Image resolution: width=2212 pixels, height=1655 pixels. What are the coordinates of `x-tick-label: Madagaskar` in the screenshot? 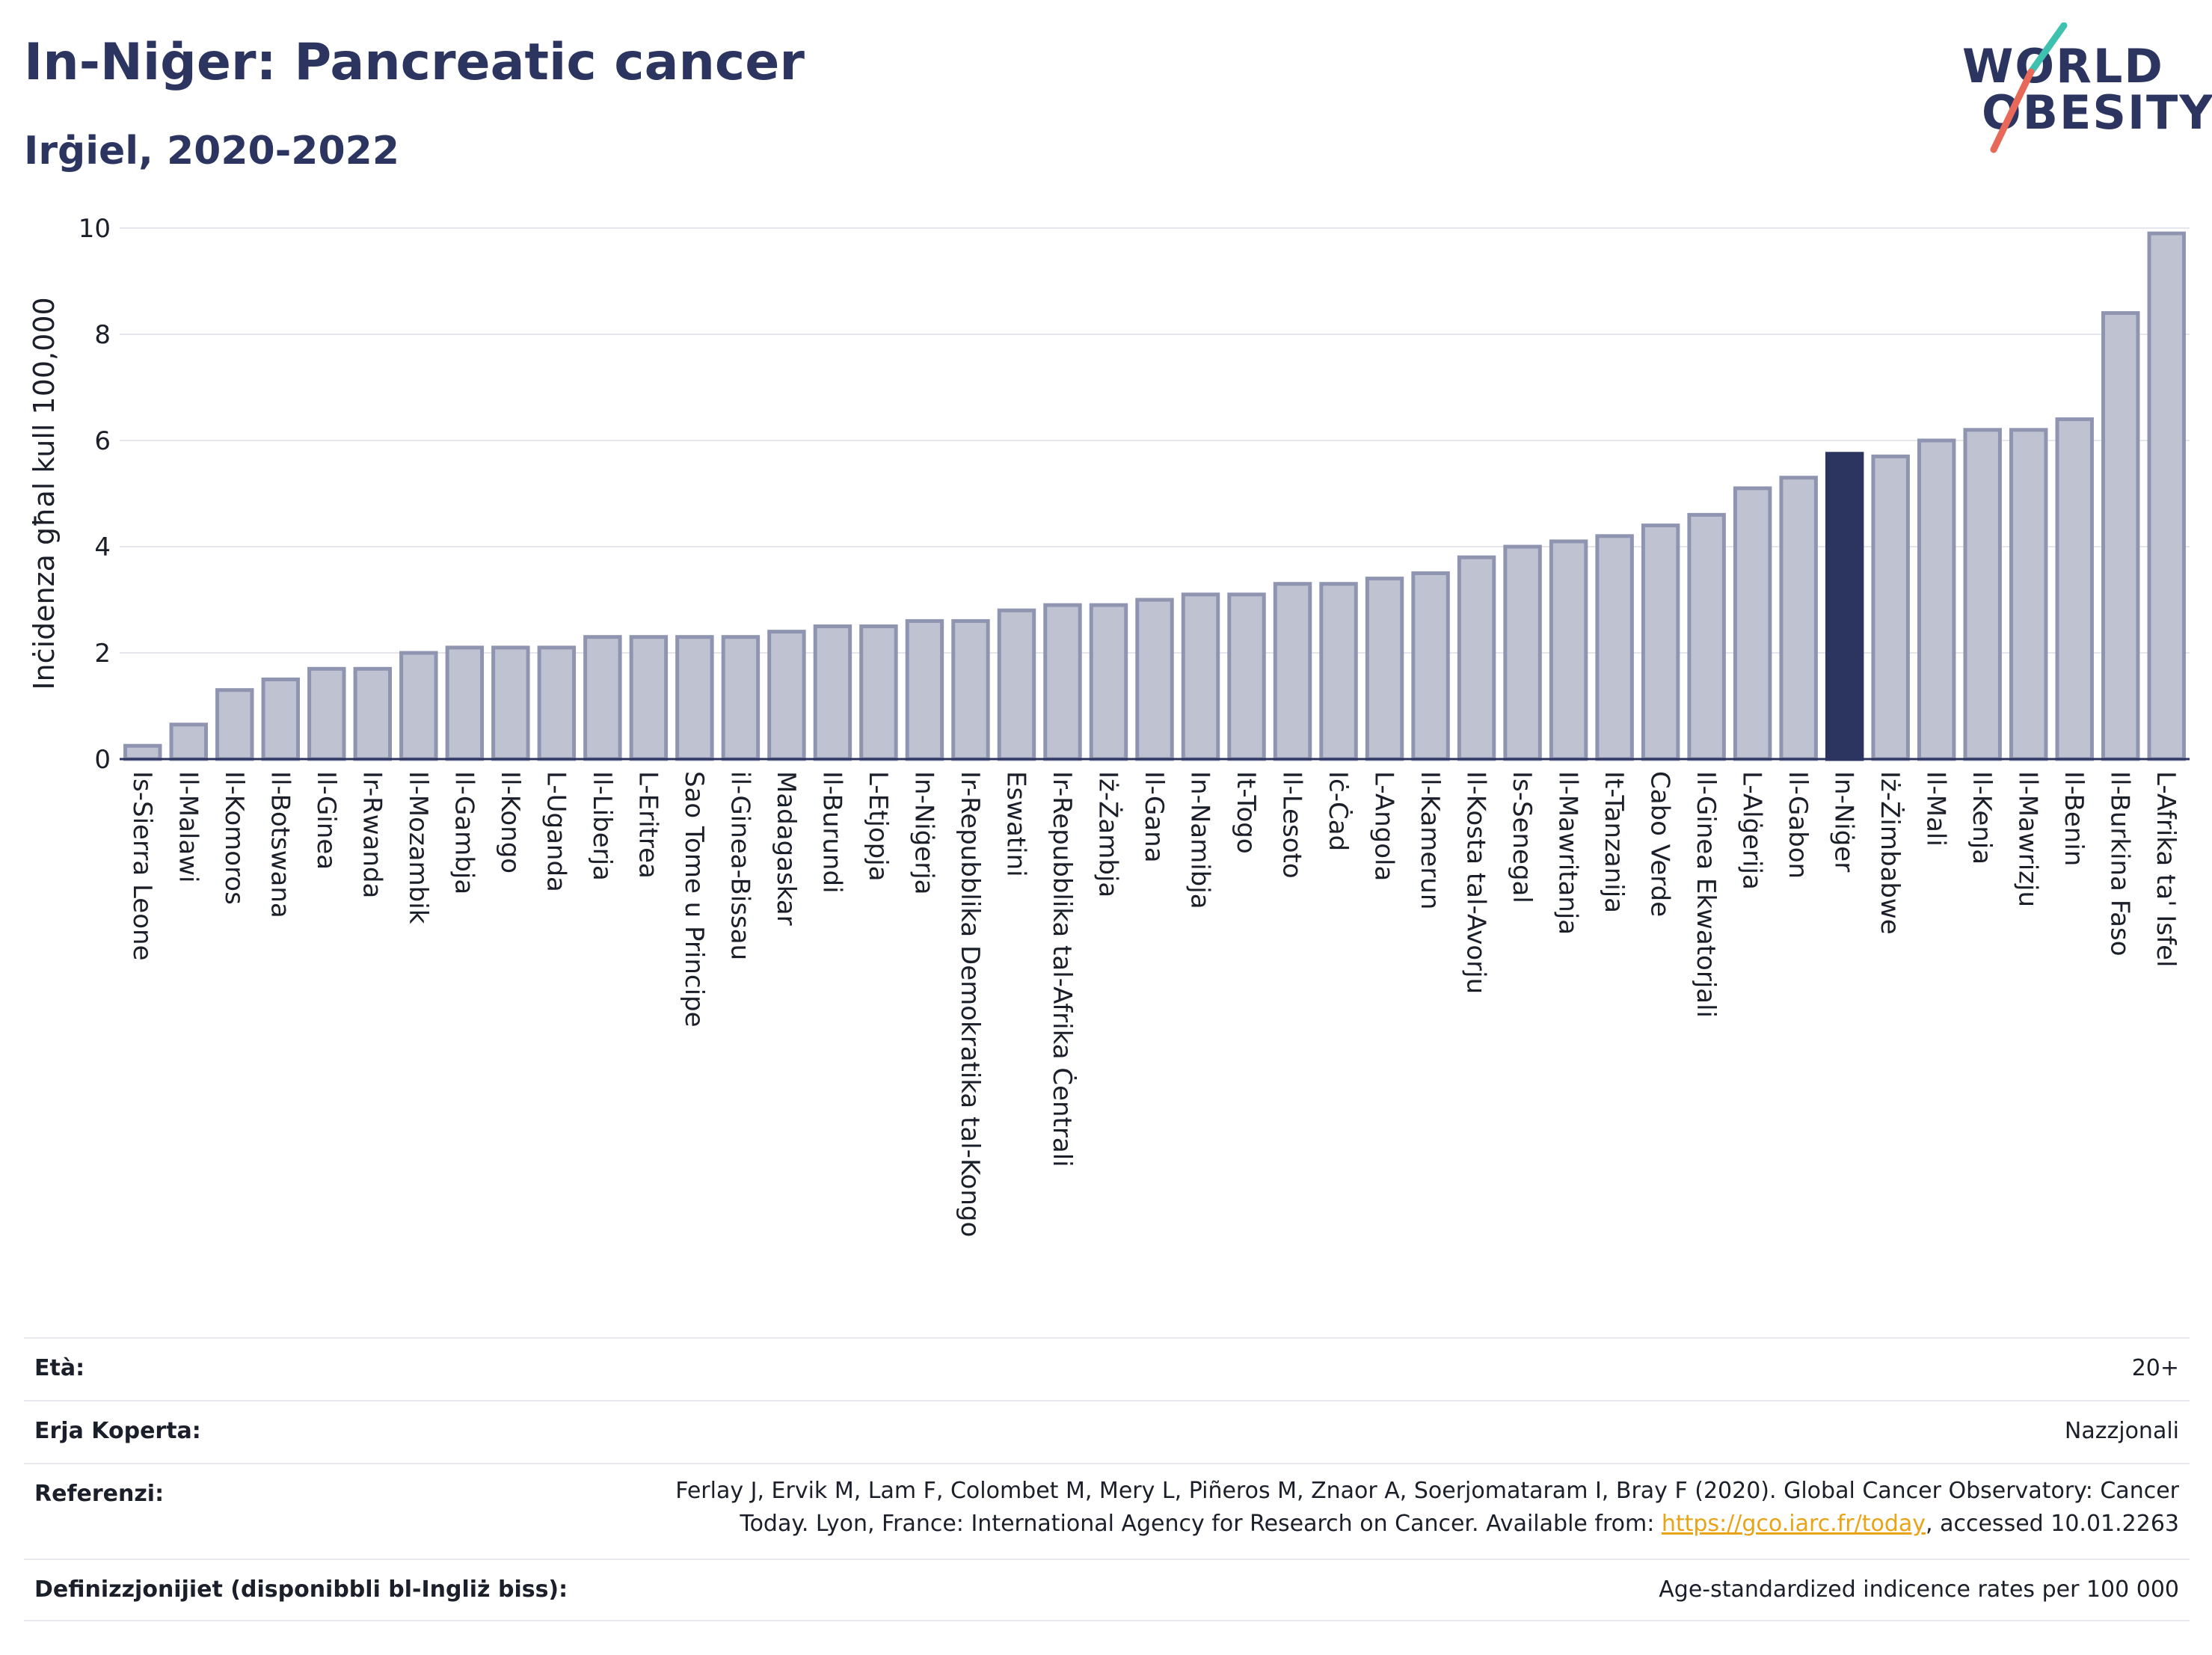 It's located at (786, 848).